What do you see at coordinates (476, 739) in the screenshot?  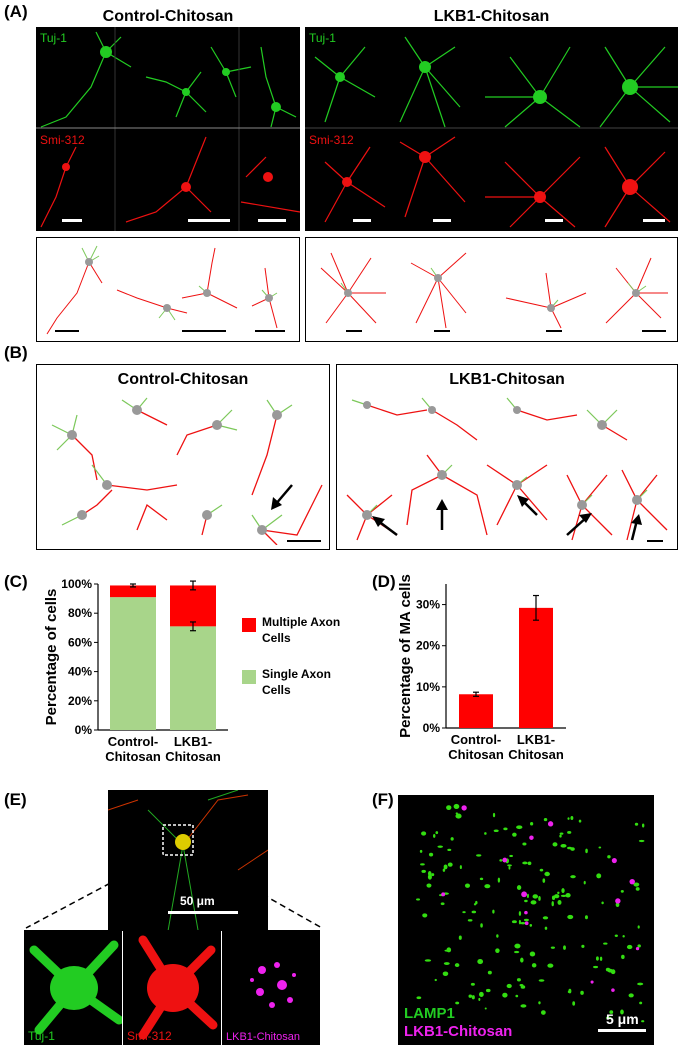 I see `x-tick-label: Control-` at bounding box center [476, 739].